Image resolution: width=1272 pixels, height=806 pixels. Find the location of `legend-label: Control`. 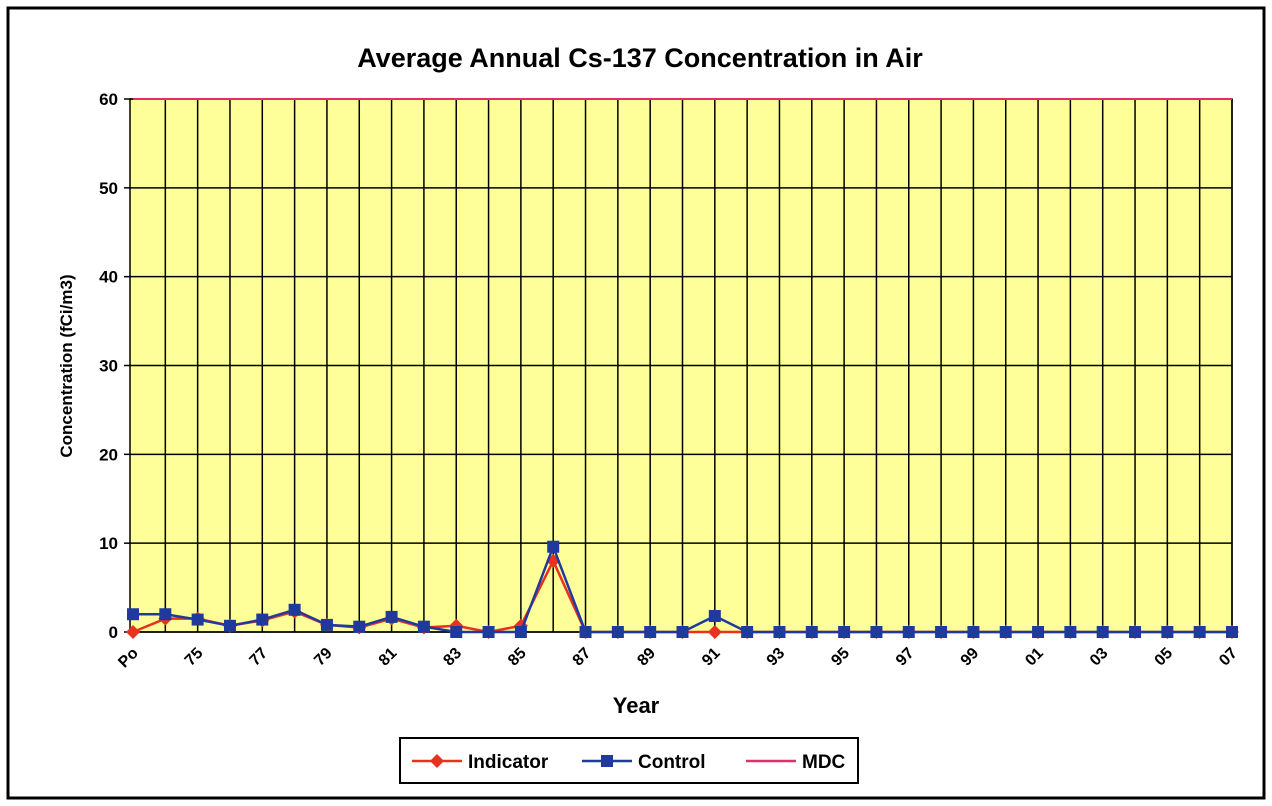

legend-label: Control is located at coordinates (672, 762).